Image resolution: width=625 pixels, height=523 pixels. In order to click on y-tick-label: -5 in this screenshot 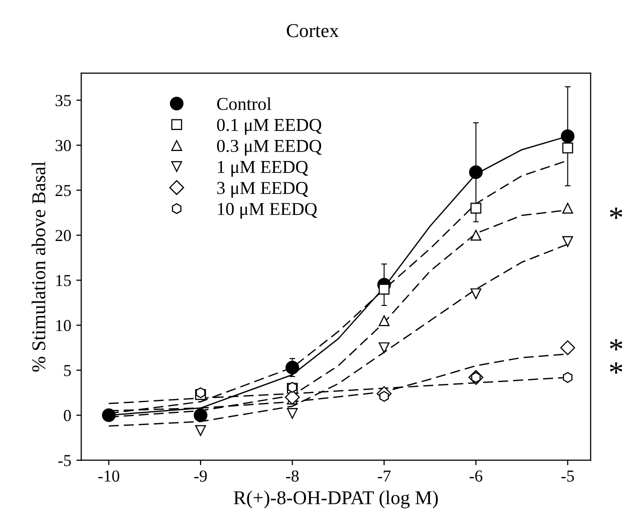, I will do `click(64, 460)`.